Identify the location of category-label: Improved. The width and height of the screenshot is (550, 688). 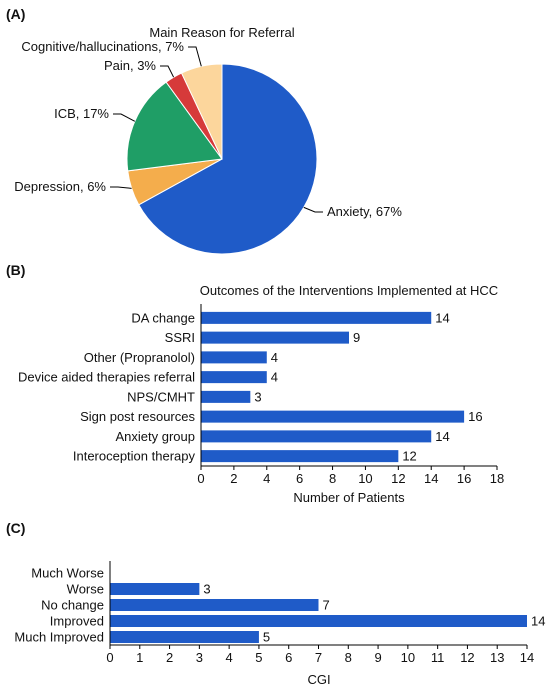
(77, 621).